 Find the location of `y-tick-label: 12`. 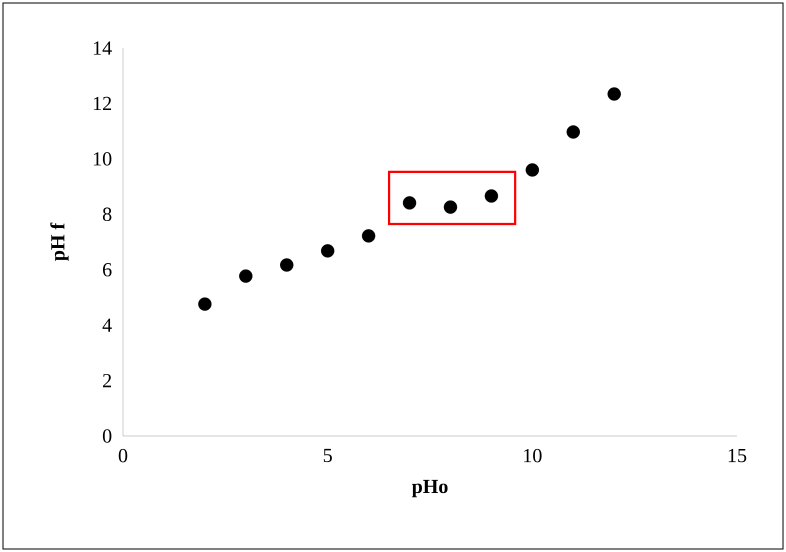

y-tick-label: 12 is located at coordinates (103, 103).